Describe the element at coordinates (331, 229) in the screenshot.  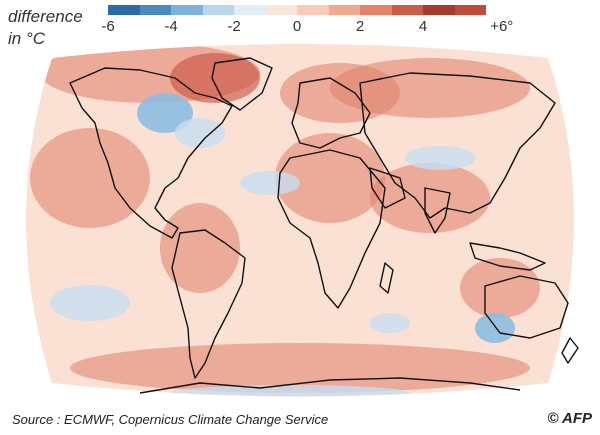
I see `africa-outline` at that location.